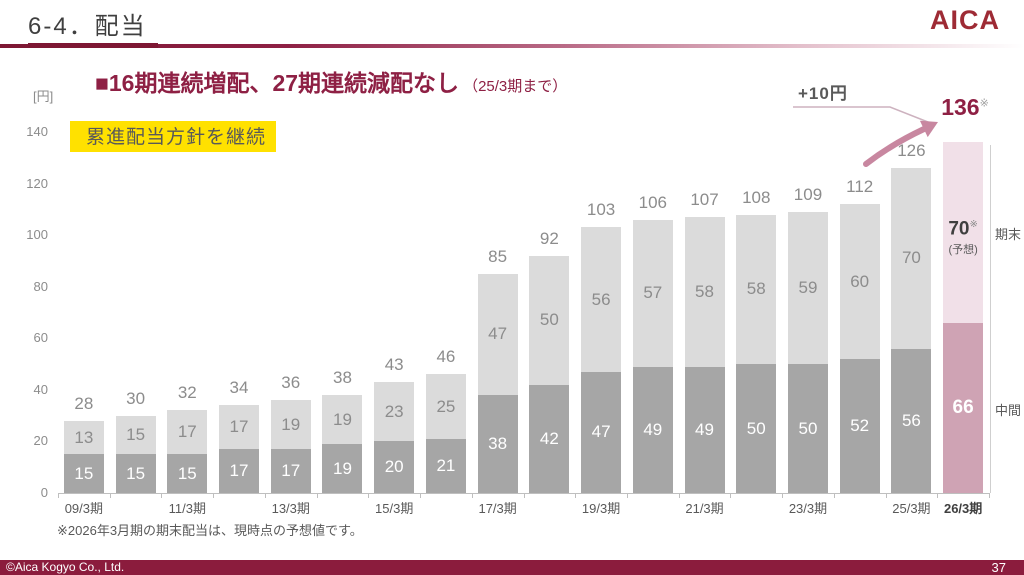 The width and height of the screenshot is (1024, 575). I want to click on page-title: 6-4．配当, so click(87, 26).